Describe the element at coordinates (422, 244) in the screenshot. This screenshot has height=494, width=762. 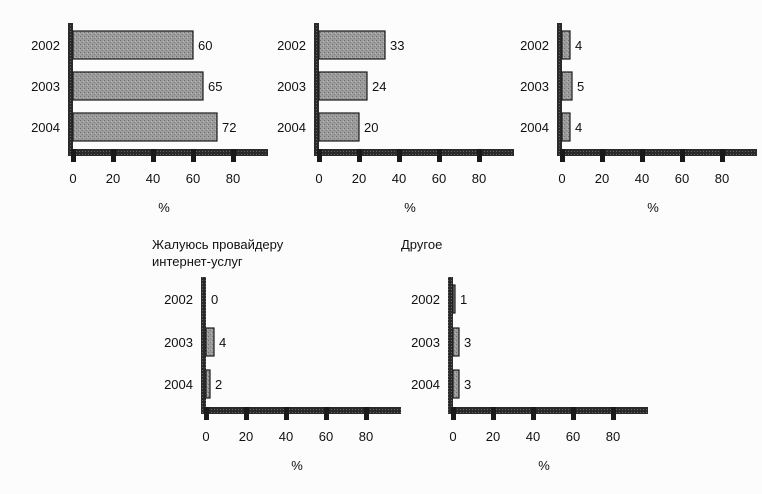
I see `chart-title-other: Другое` at that location.